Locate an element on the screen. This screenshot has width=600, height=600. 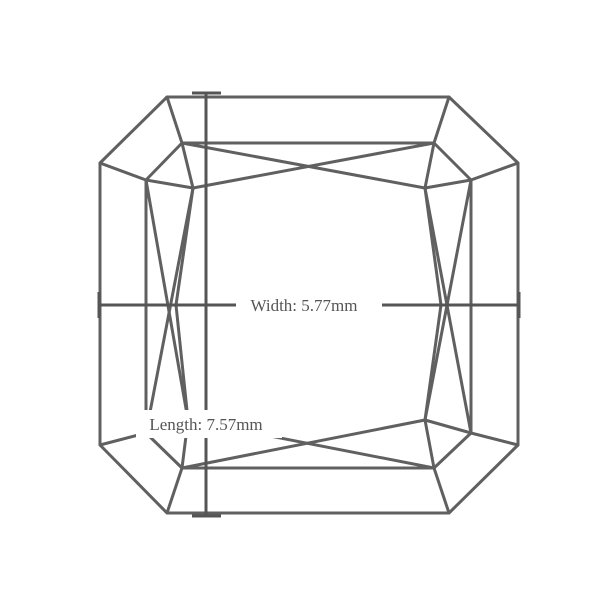
right-facets is located at coordinates (448, 306).